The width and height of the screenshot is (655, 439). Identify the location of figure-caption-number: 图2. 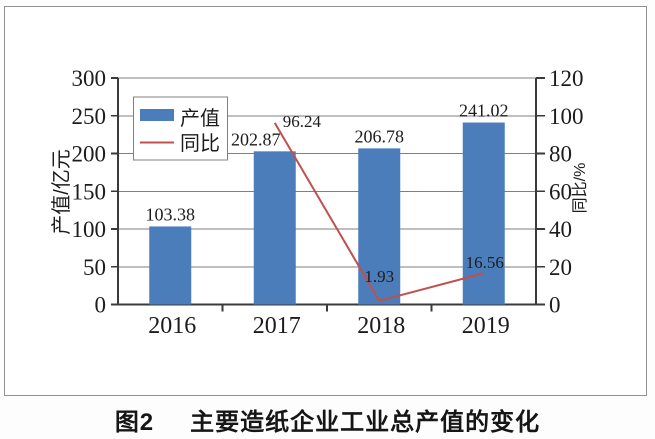
(134, 422).